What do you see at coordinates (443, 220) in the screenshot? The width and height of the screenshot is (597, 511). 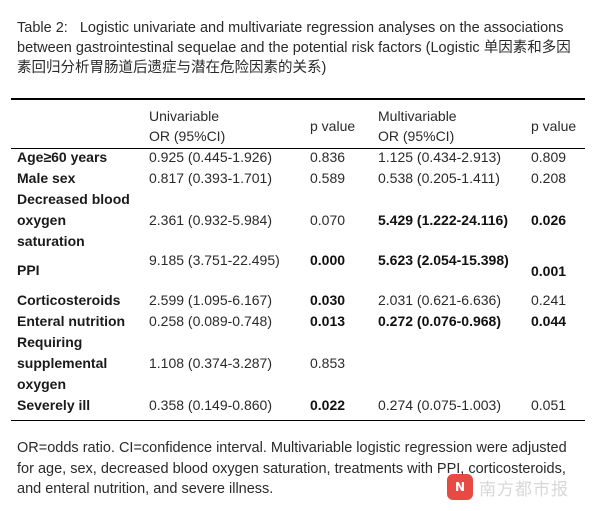 I see `multivariable-or: 5.429 (1.222-24.116)` at bounding box center [443, 220].